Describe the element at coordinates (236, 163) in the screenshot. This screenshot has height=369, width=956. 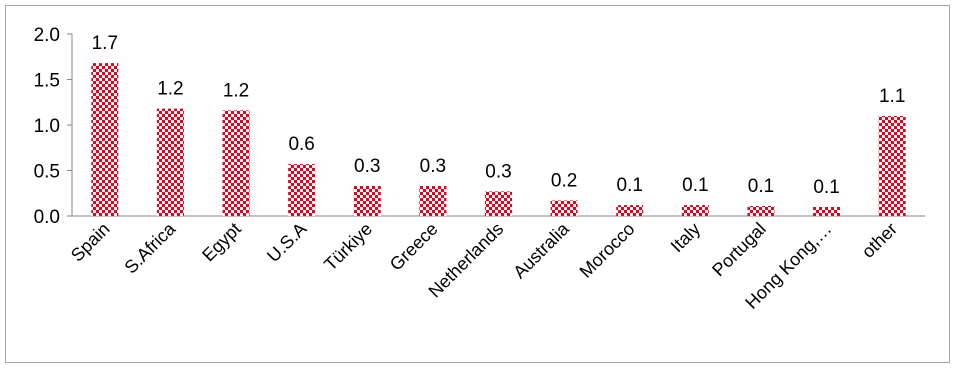
I see `bar-egypt` at that location.